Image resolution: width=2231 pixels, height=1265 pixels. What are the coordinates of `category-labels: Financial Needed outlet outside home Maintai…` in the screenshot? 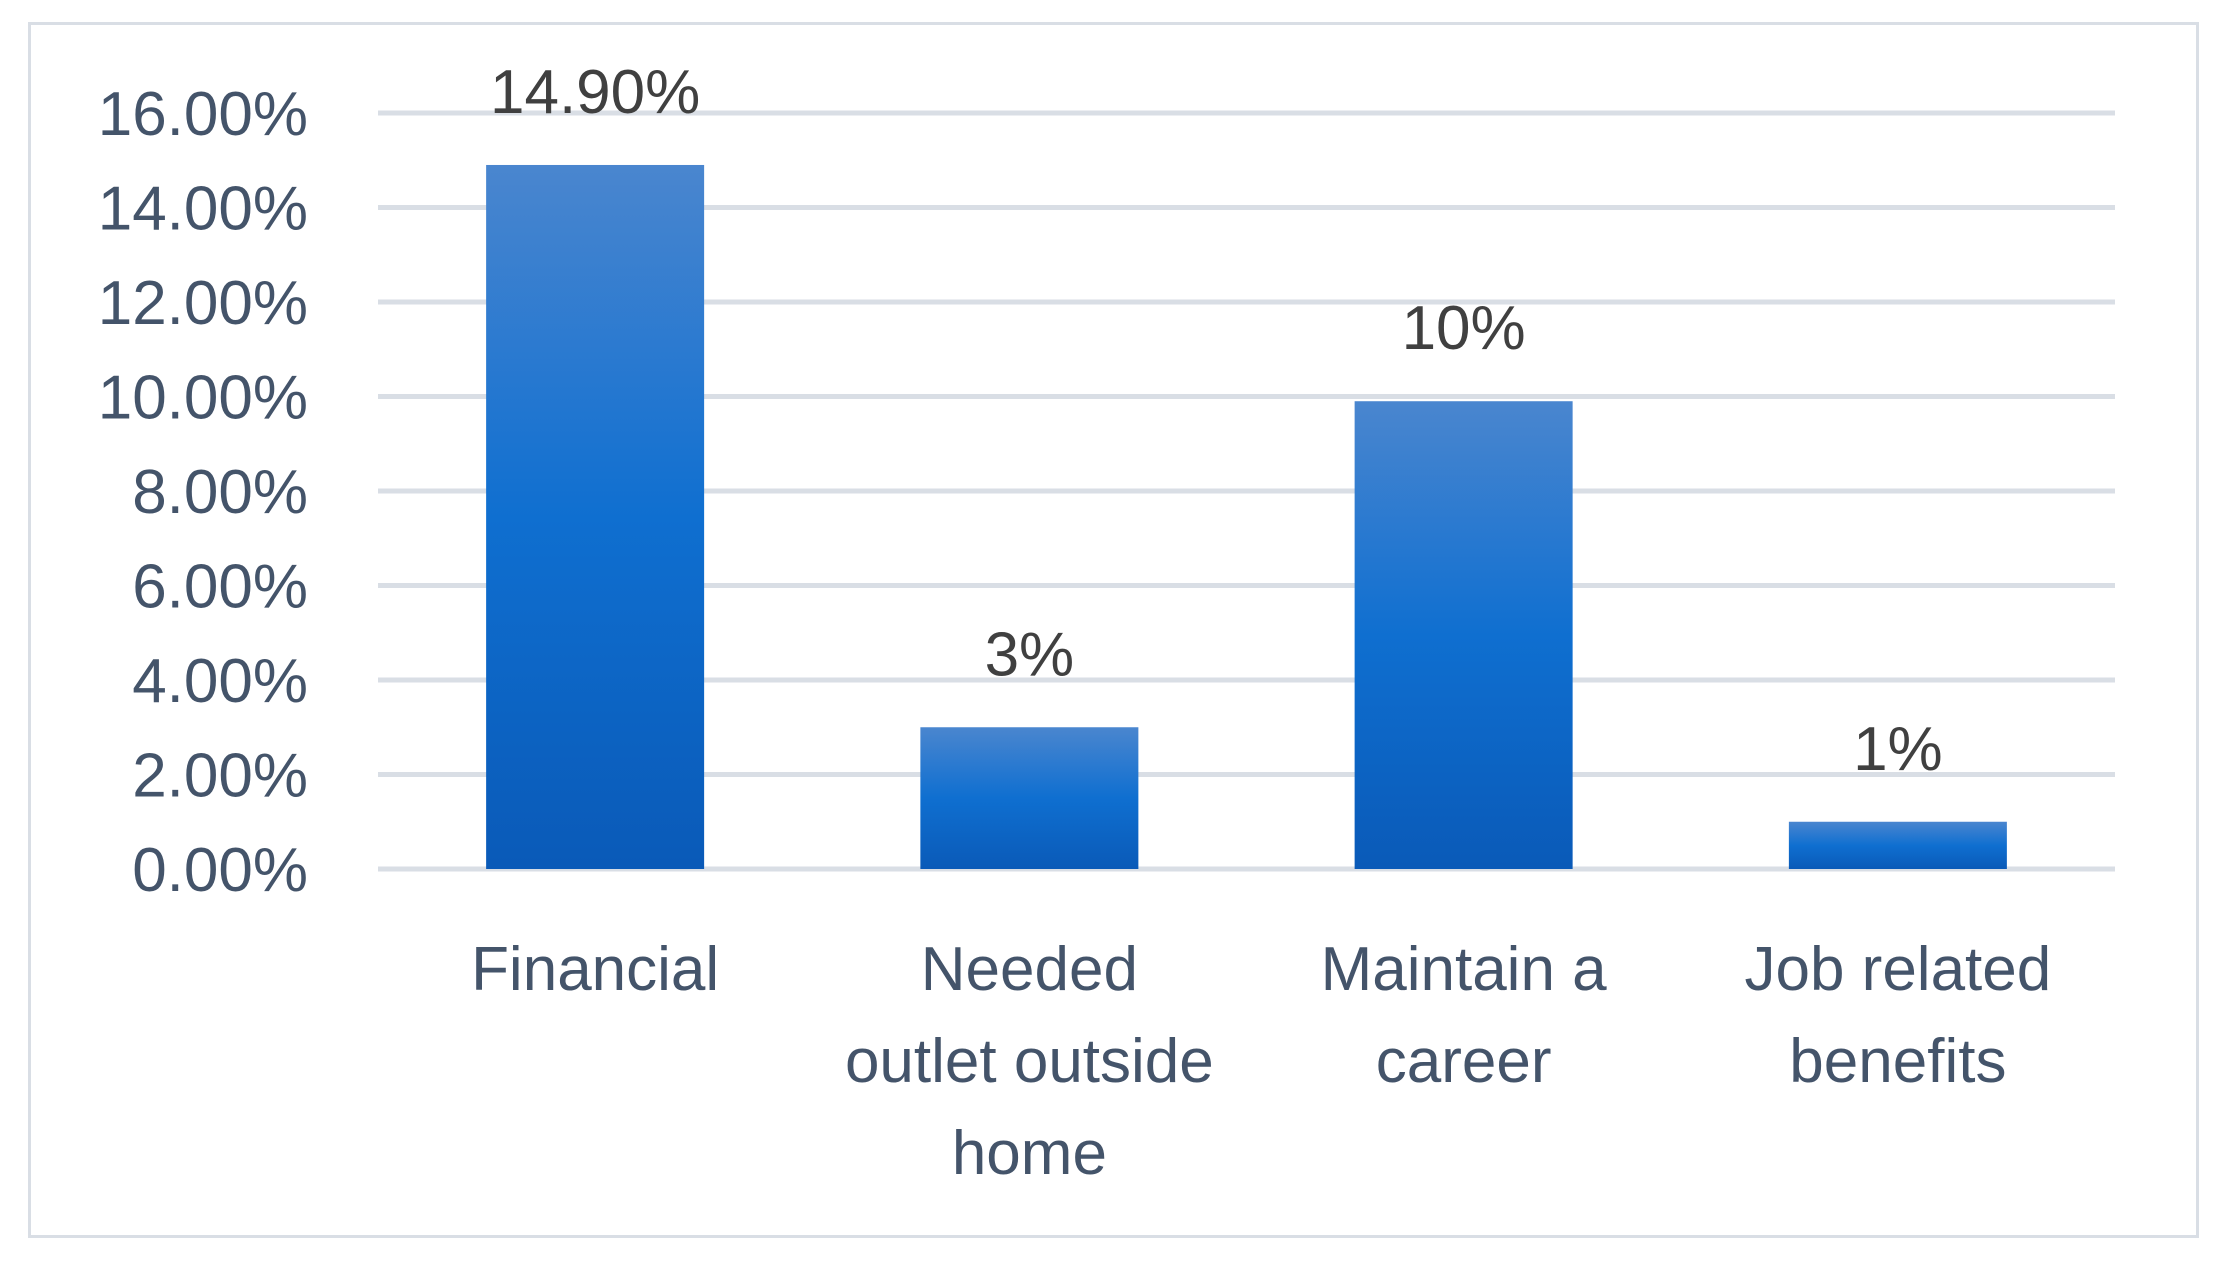 It's located at (1261, 1061).